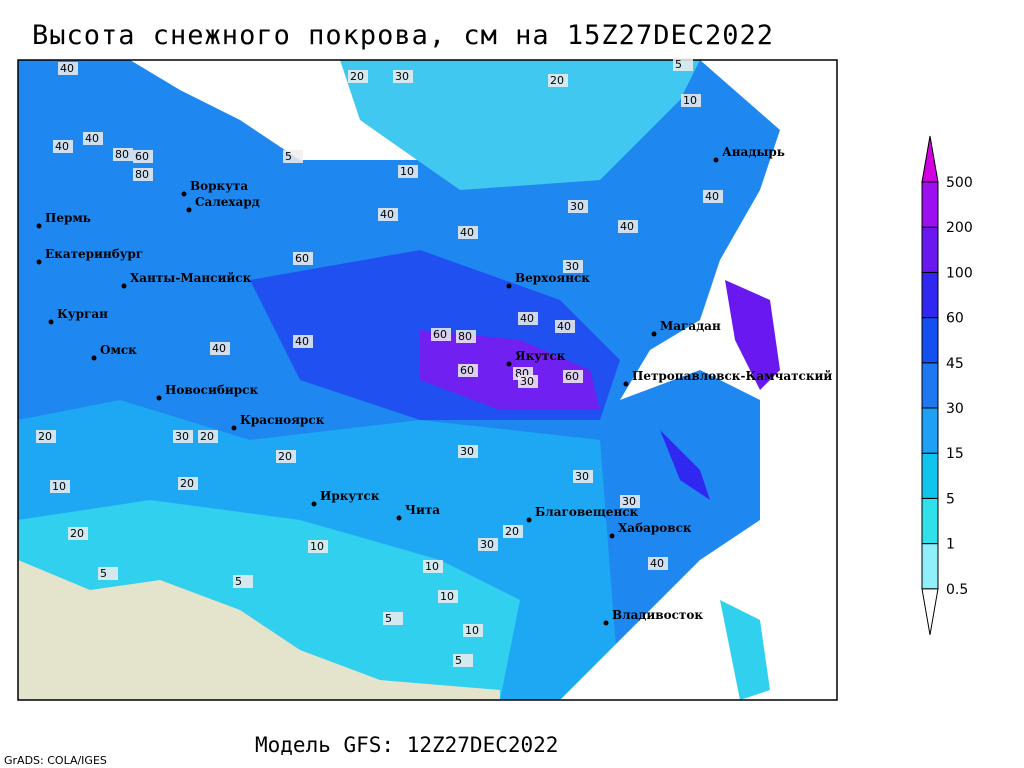 Image resolution: width=1024 pixels, height=768 pixels. Describe the element at coordinates (94, 254) in the screenshot. I see `city-label: Екатеринбург` at that location.